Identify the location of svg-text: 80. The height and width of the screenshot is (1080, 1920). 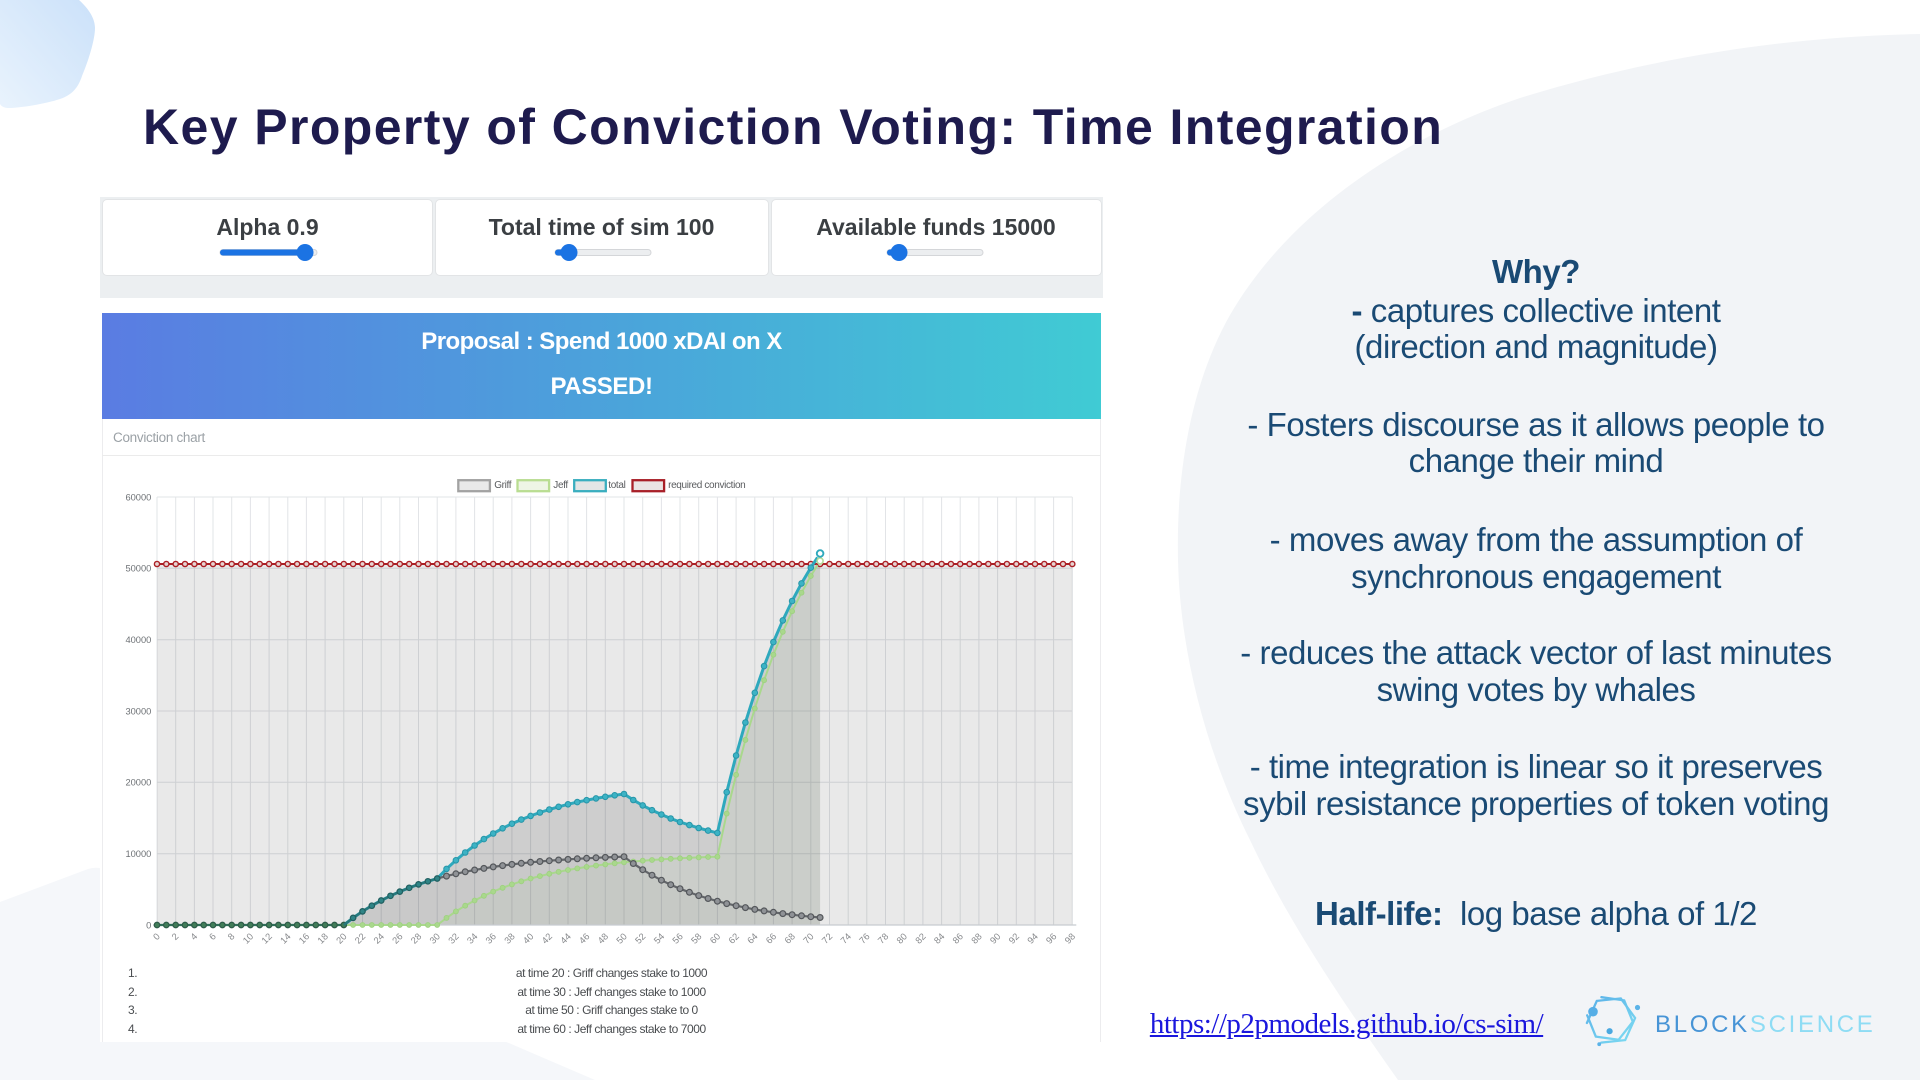
(902, 938).